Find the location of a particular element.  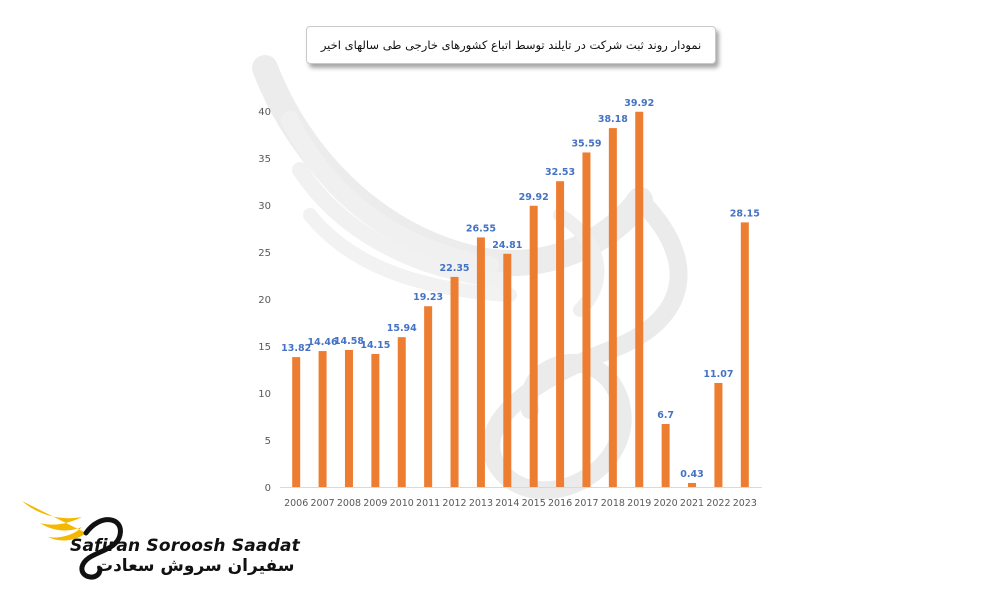

bar-2013 is located at coordinates (480, 362).